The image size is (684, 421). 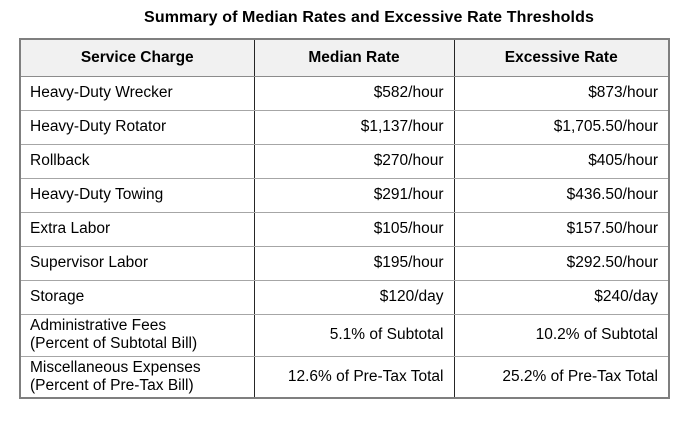 I want to click on median-rate-cell: $120/day, so click(x=354, y=297).